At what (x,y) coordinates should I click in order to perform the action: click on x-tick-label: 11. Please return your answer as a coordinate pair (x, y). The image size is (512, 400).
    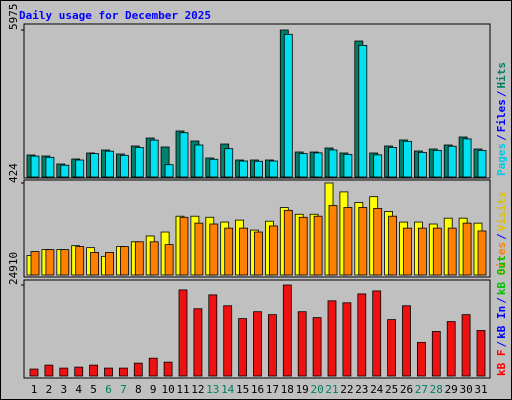
    Looking at the image, I should click on (182, 389).